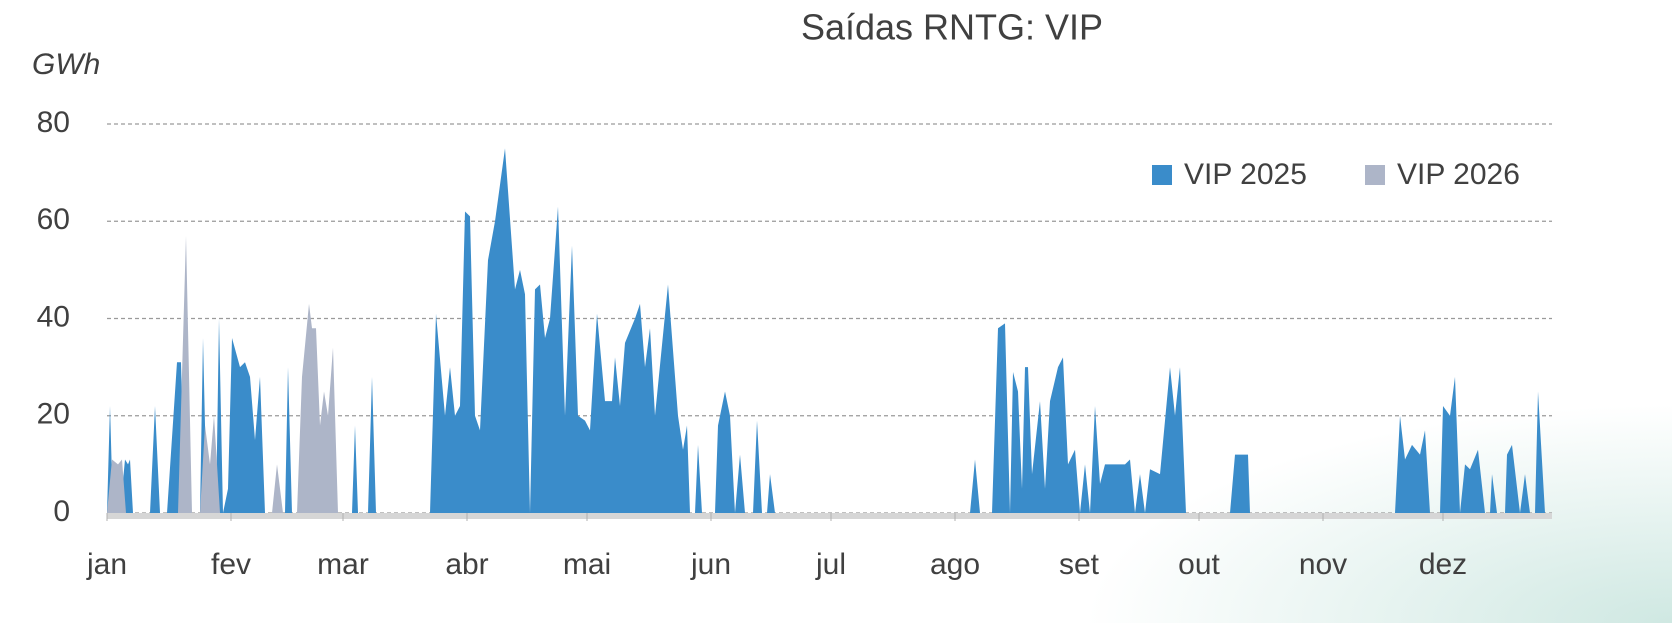  Describe the element at coordinates (829, 516) in the screenshot. I see `x-axis` at that location.